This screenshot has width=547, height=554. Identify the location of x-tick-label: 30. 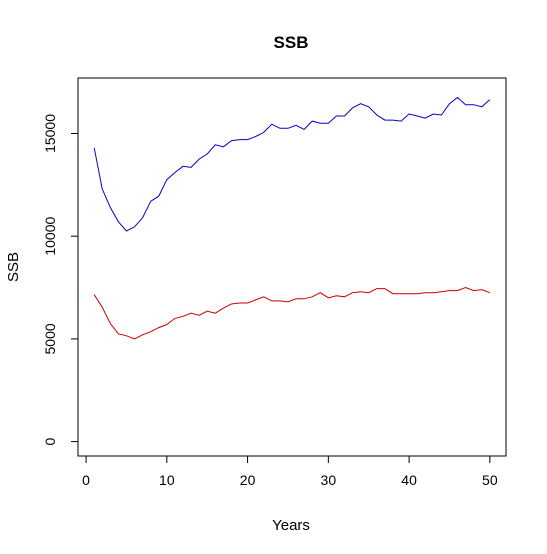
(329, 480).